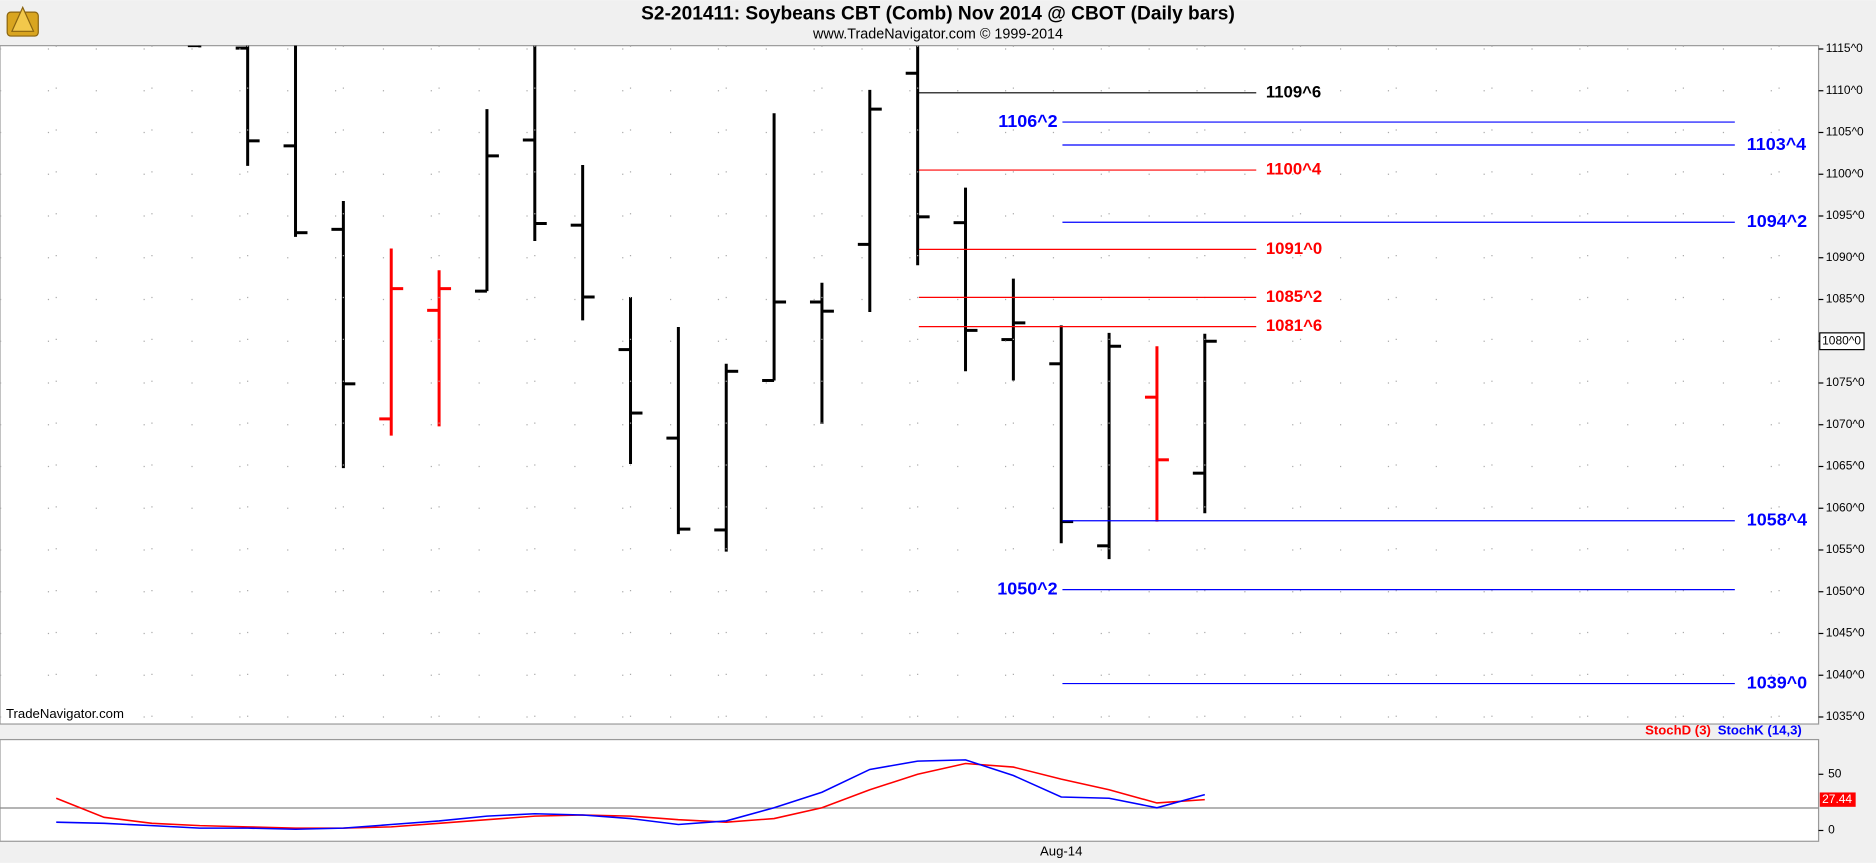  I want to click on watermark: TradeNavigator.com, so click(65, 713).